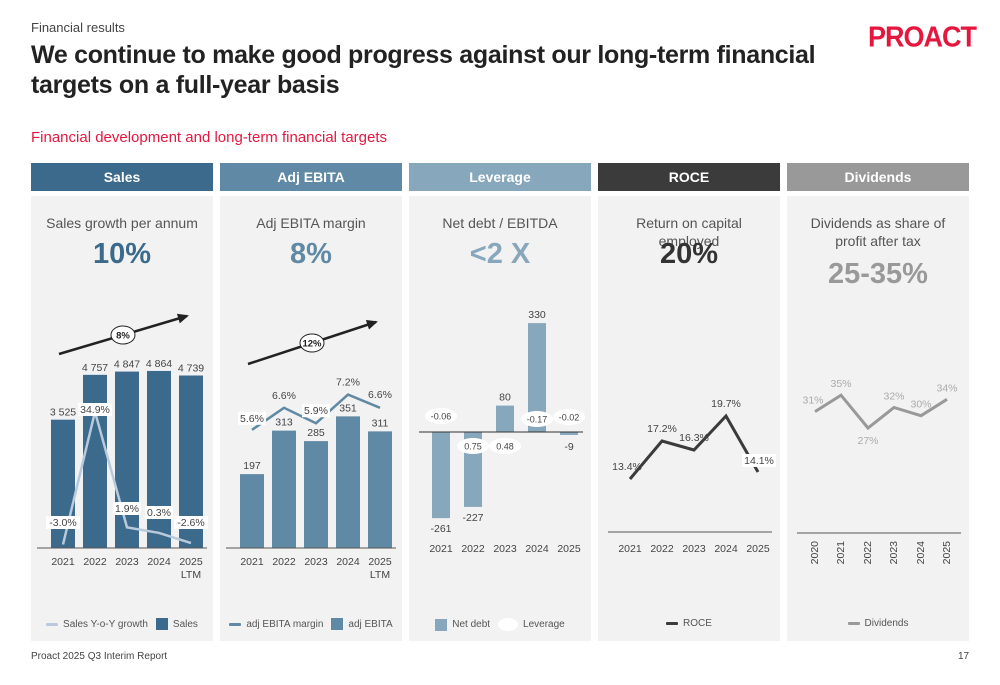 The image size is (1000, 685). I want to click on legend-adj-ebita: adj EBITA margin adj EBITA, so click(311, 624).